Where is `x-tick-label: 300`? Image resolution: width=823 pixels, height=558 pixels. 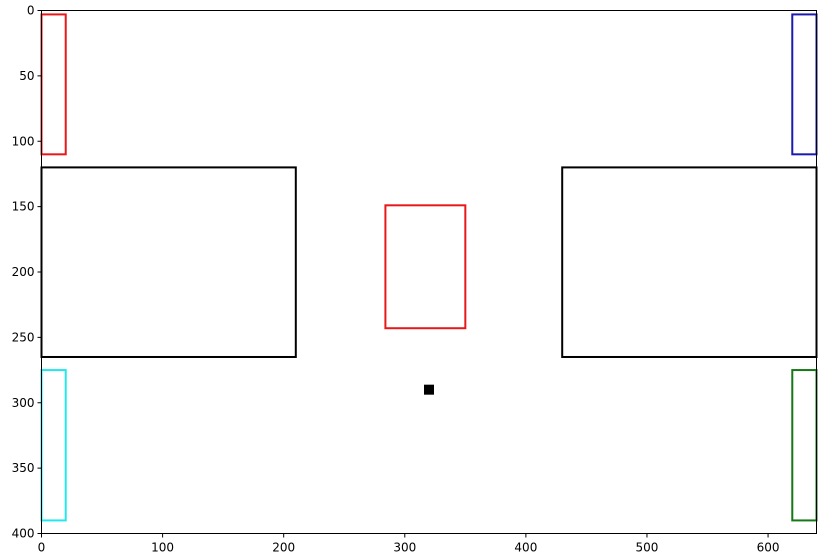 x-tick-label: 300 is located at coordinates (404, 548).